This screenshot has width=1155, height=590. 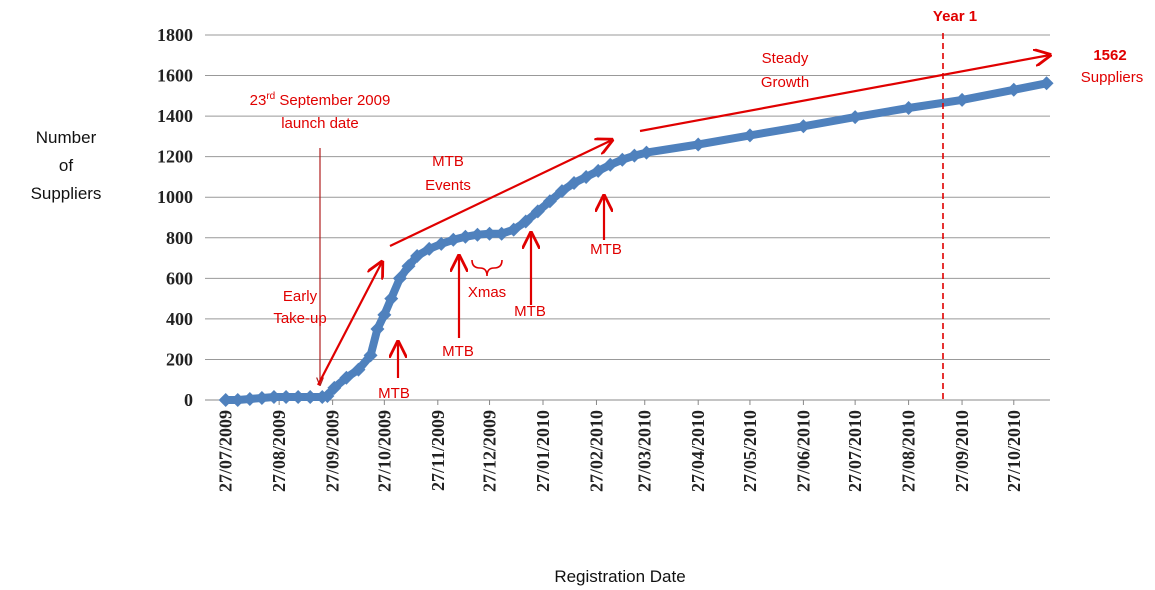 What do you see at coordinates (333, 451) in the screenshot?
I see `x-tick-label: 27/09/2009` at bounding box center [333, 451].